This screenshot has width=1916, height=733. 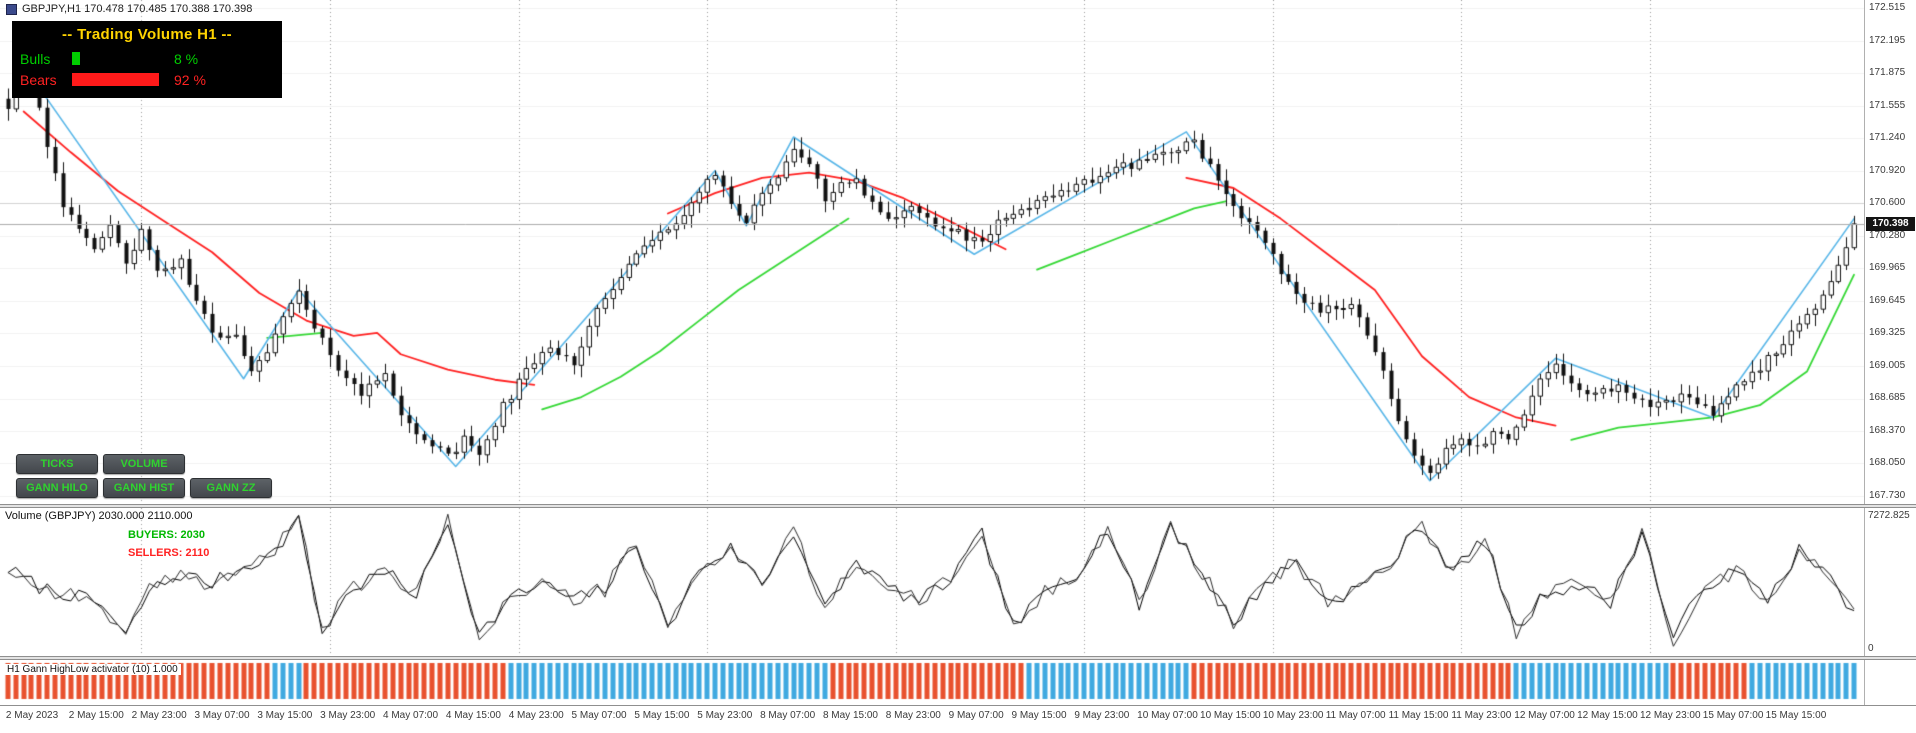 What do you see at coordinates (116, 79) in the screenshot?
I see `bears-bar` at bounding box center [116, 79].